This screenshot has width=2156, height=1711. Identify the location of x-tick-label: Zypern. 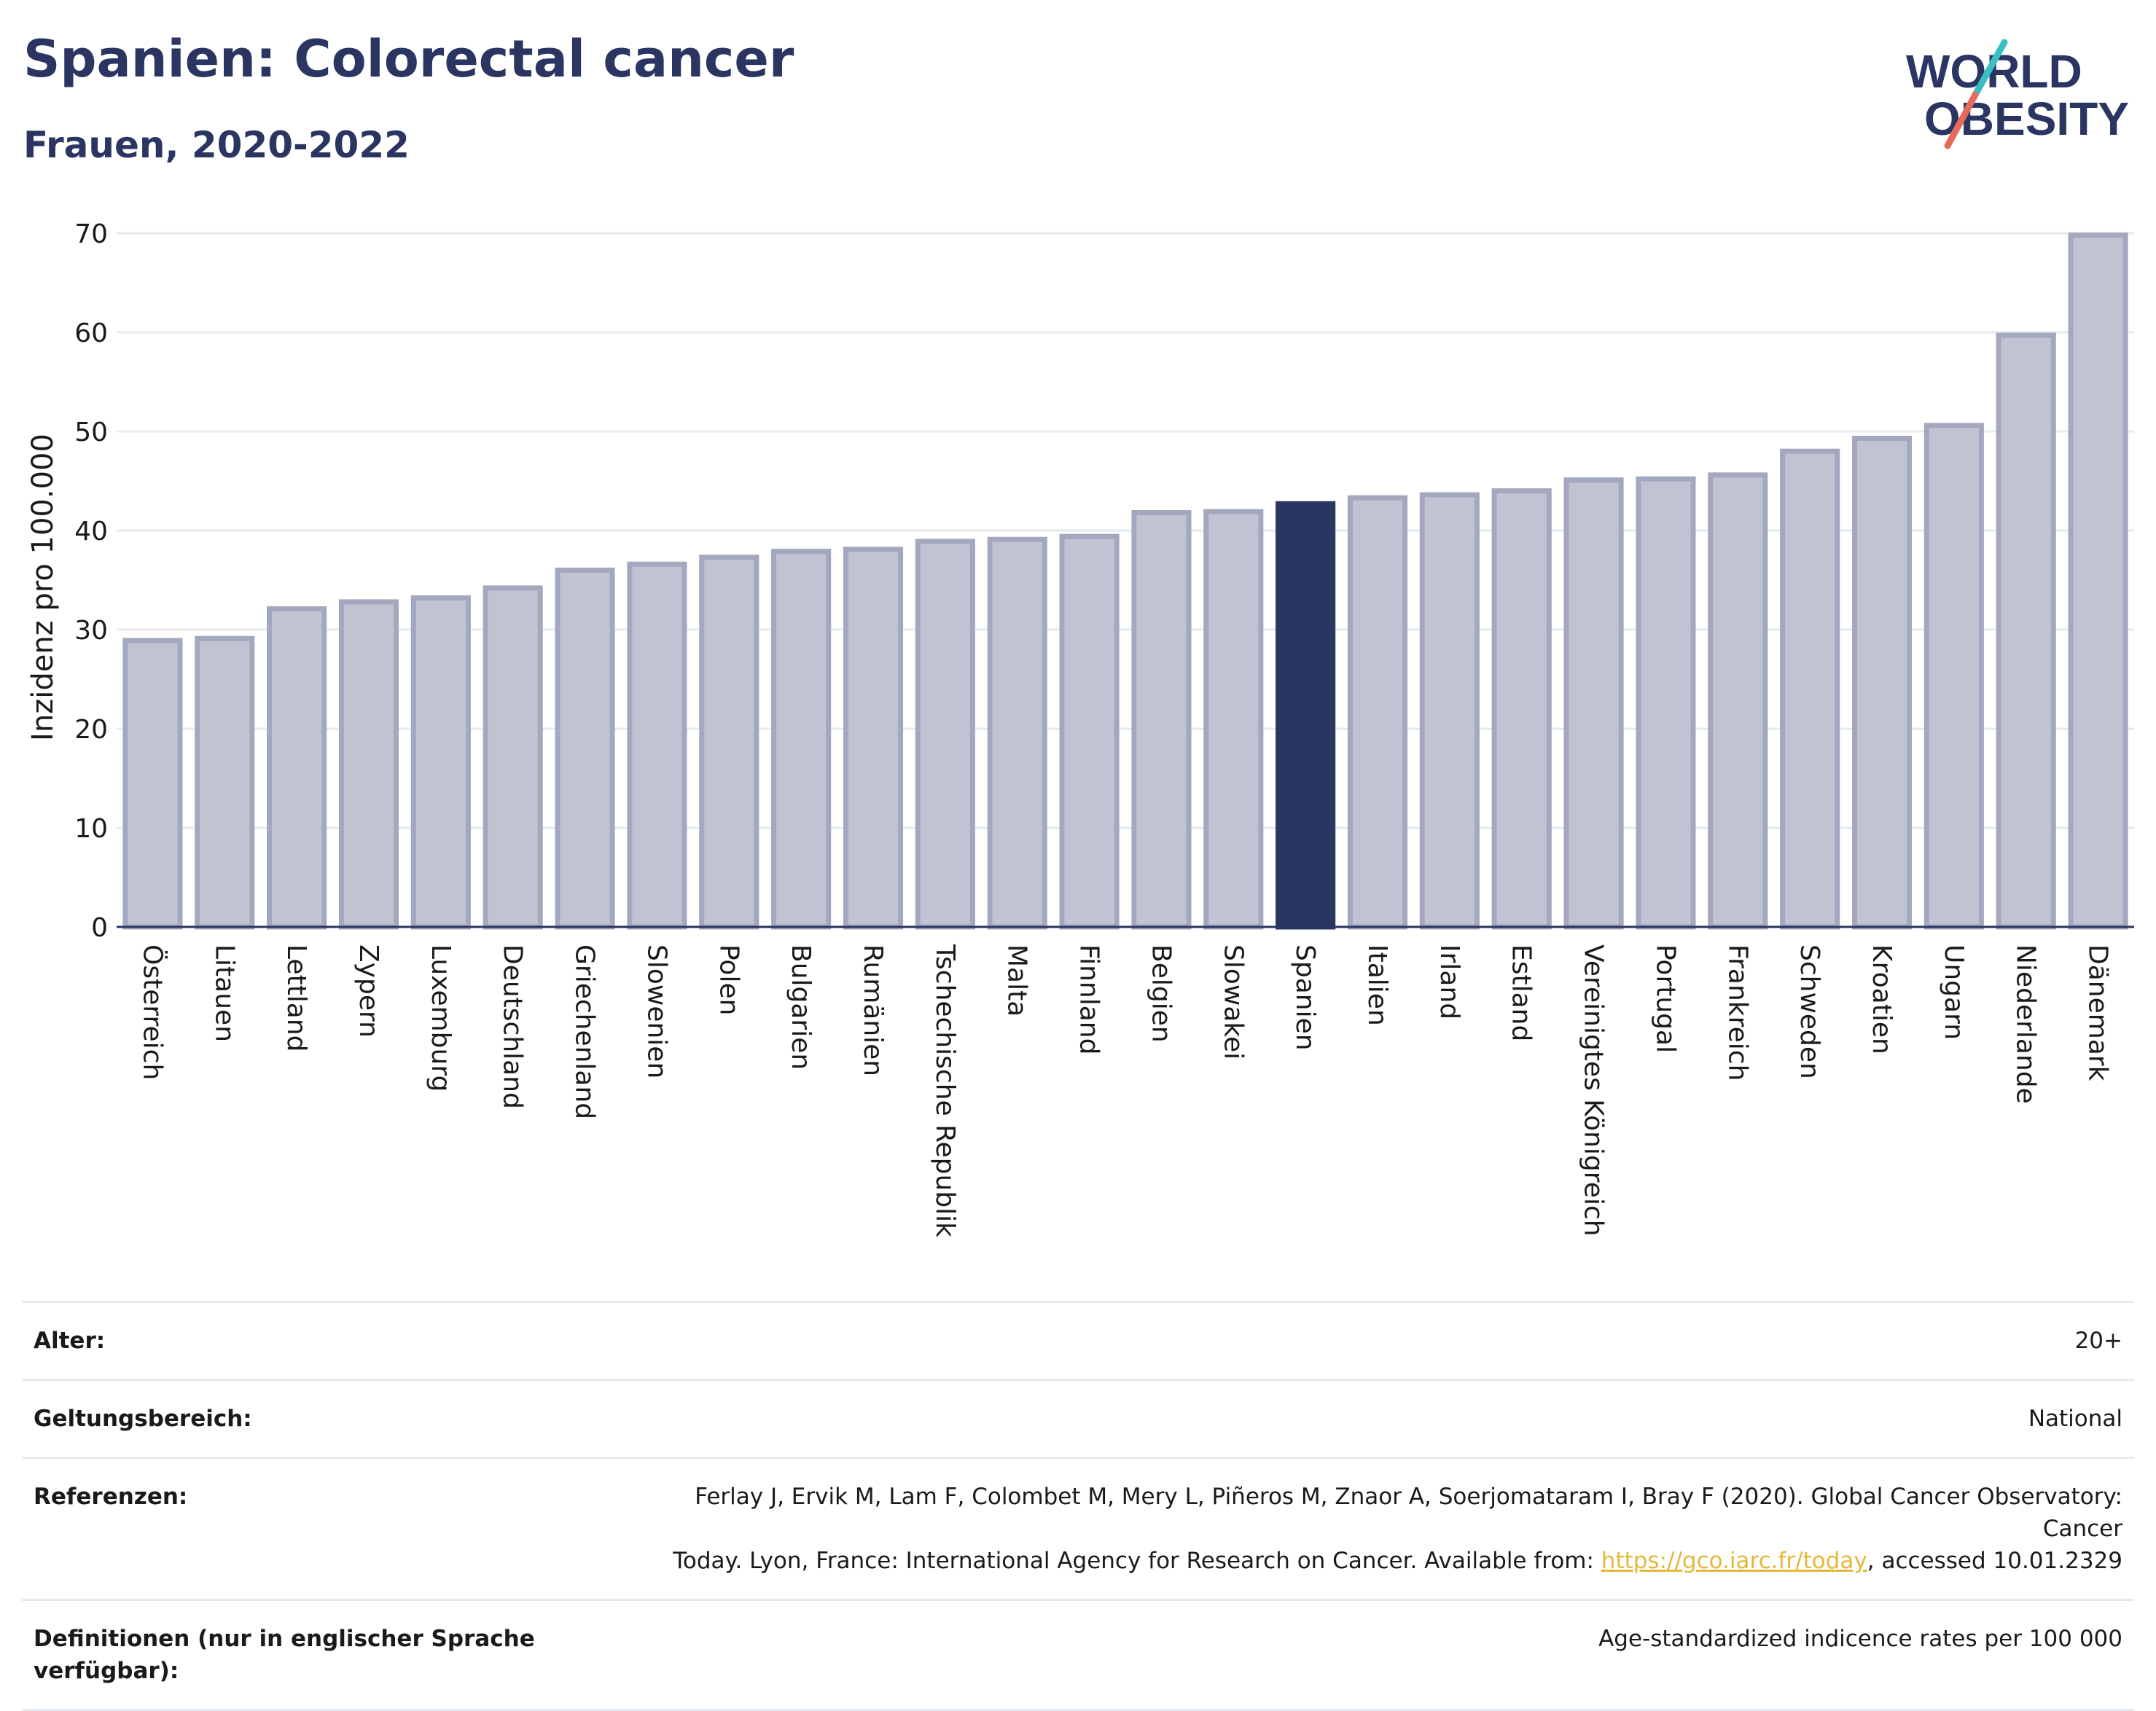
(369, 991).